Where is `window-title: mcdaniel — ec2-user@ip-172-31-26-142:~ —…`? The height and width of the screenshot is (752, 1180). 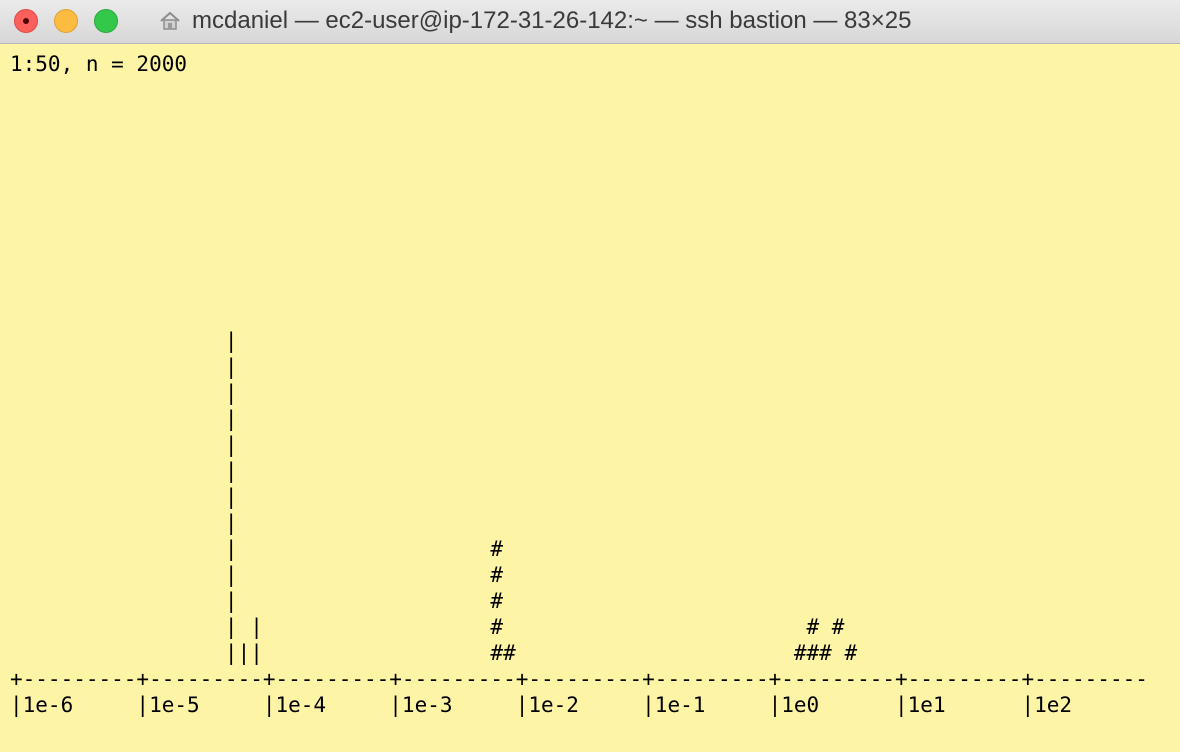 window-title: mcdaniel — ec2-user@ip-172-31-26-142:~ —… is located at coordinates (552, 20).